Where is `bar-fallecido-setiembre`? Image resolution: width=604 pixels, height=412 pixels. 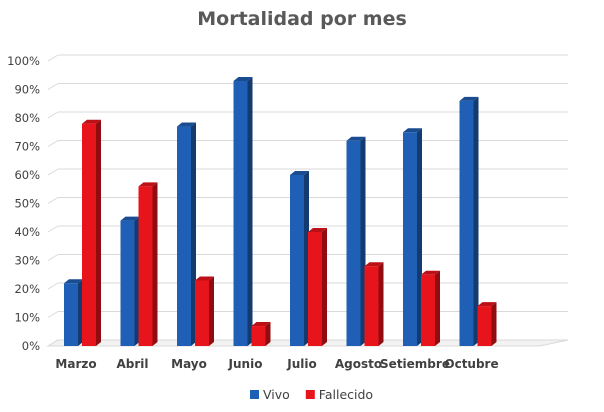
bar-fallecido-setiembre is located at coordinates (430, 308).